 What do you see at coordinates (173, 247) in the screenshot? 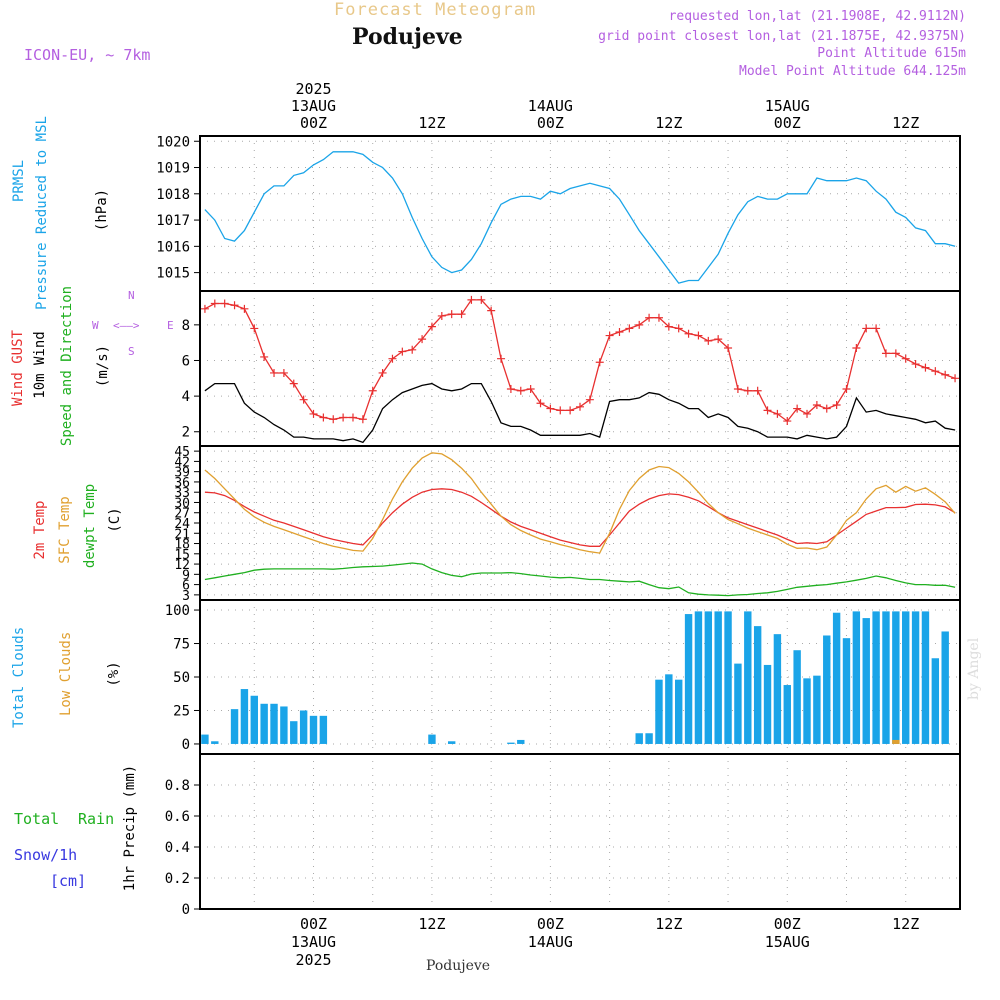
I see `y-tick-label: 1016` at bounding box center [173, 247].